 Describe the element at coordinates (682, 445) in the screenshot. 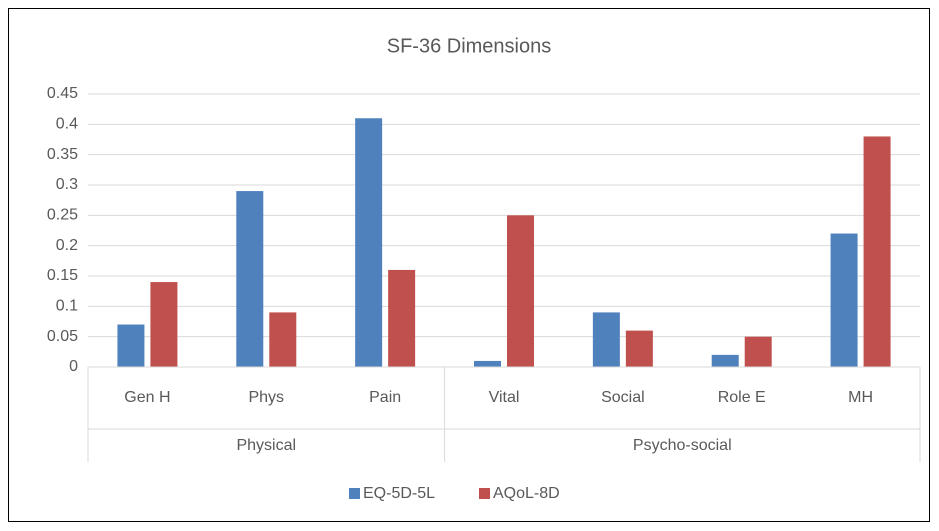

I see `group-label: Psycho-social` at that location.